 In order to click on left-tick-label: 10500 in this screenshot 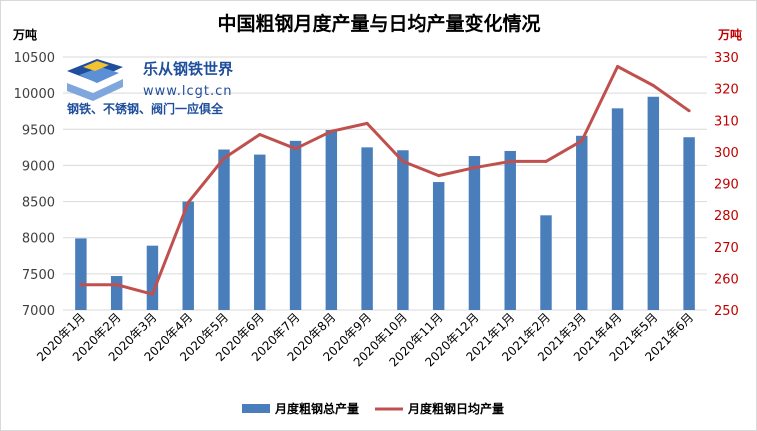, I will do `click(34, 58)`.